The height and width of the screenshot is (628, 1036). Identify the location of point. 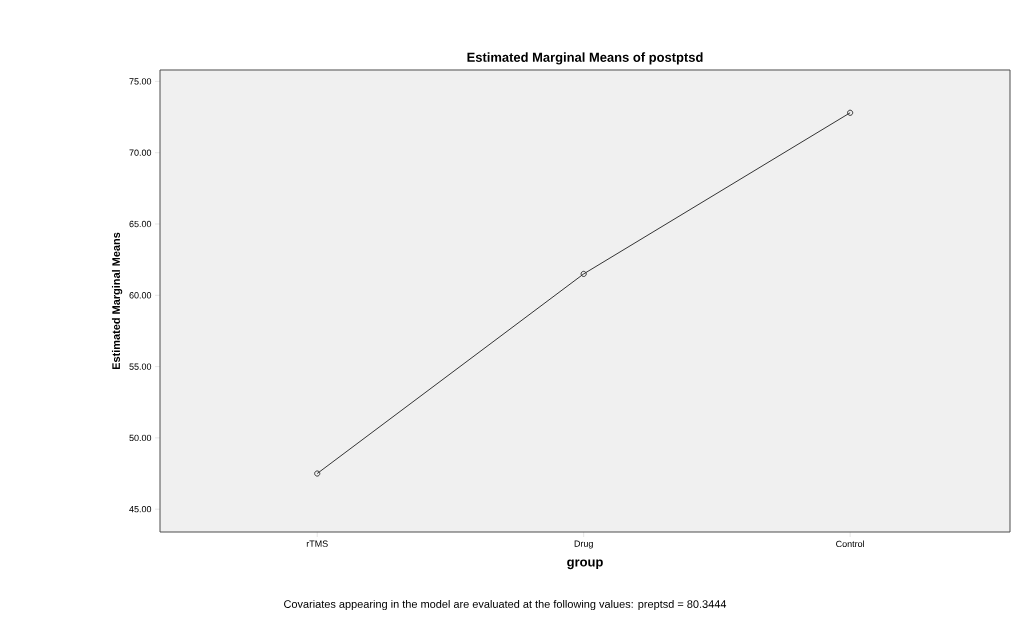
(583, 273).